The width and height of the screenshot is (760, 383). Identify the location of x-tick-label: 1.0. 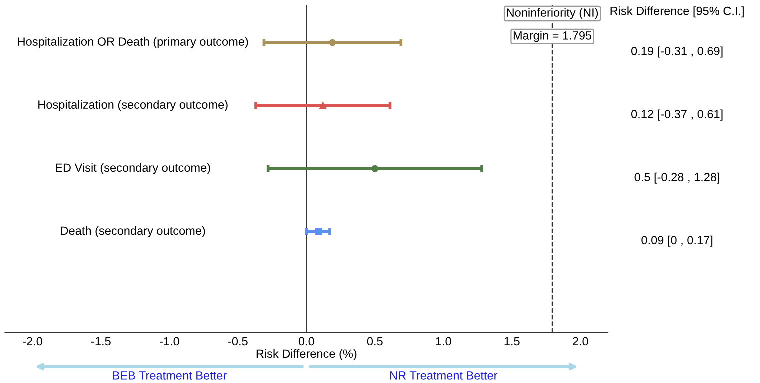
(444, 341).